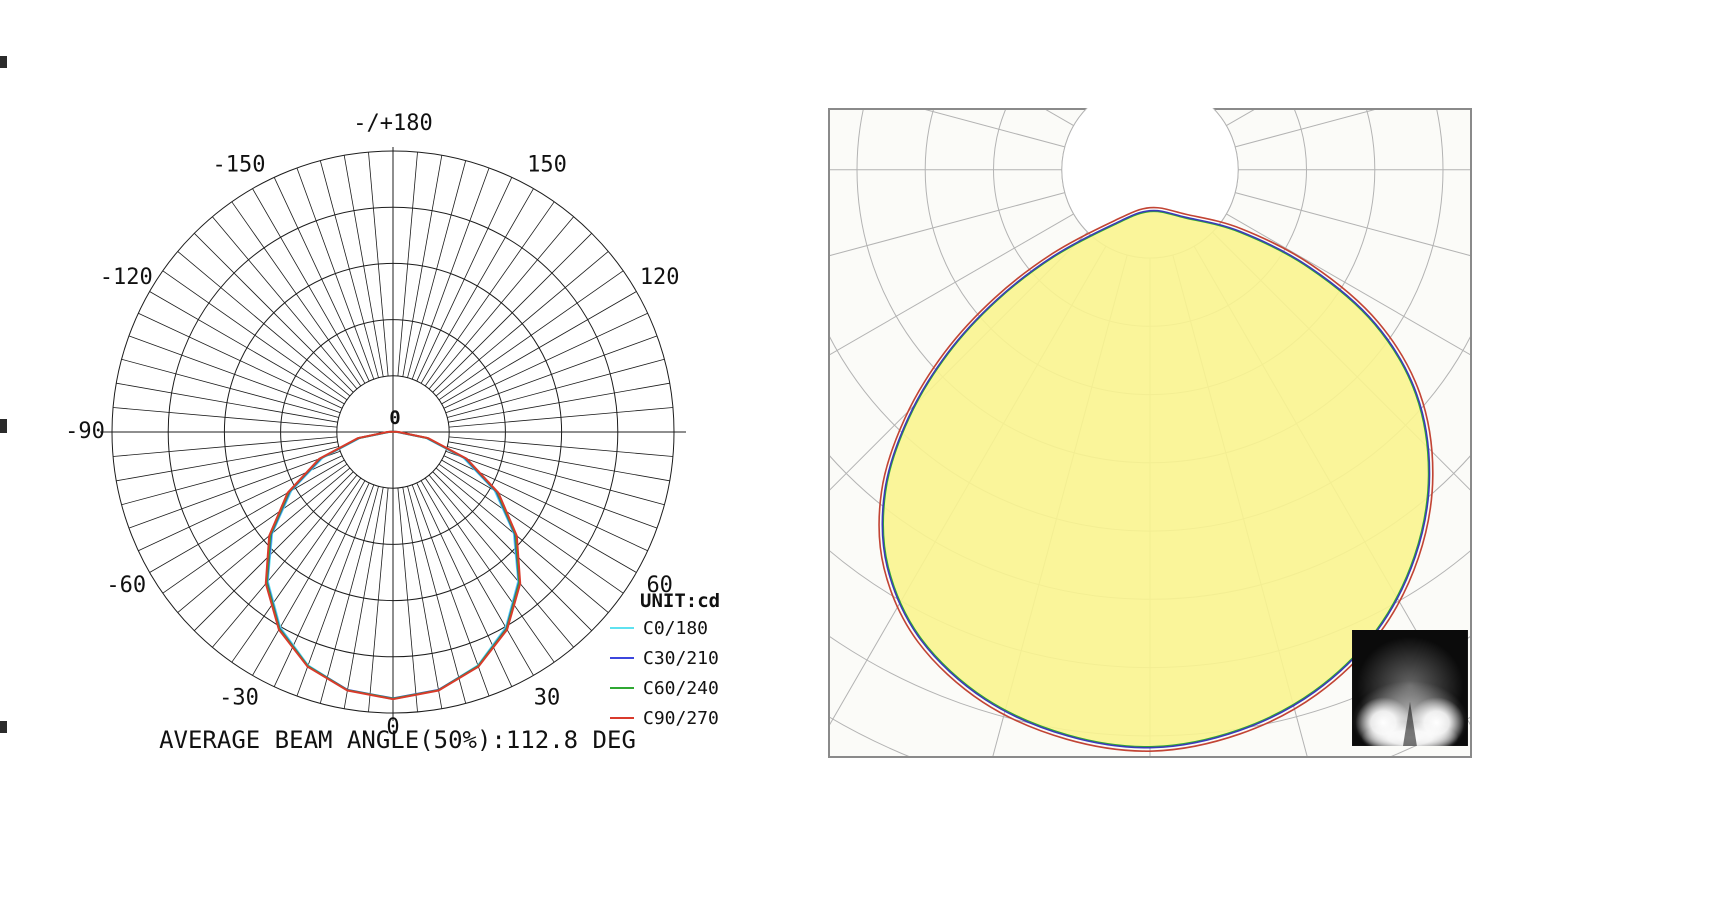 Image resolution: width=1735 pixels, height=904 pixels. I want to click on chart-legend: UNIT:cd C0/180 C30/210 C60/240 C90/270, so click(665, 661).